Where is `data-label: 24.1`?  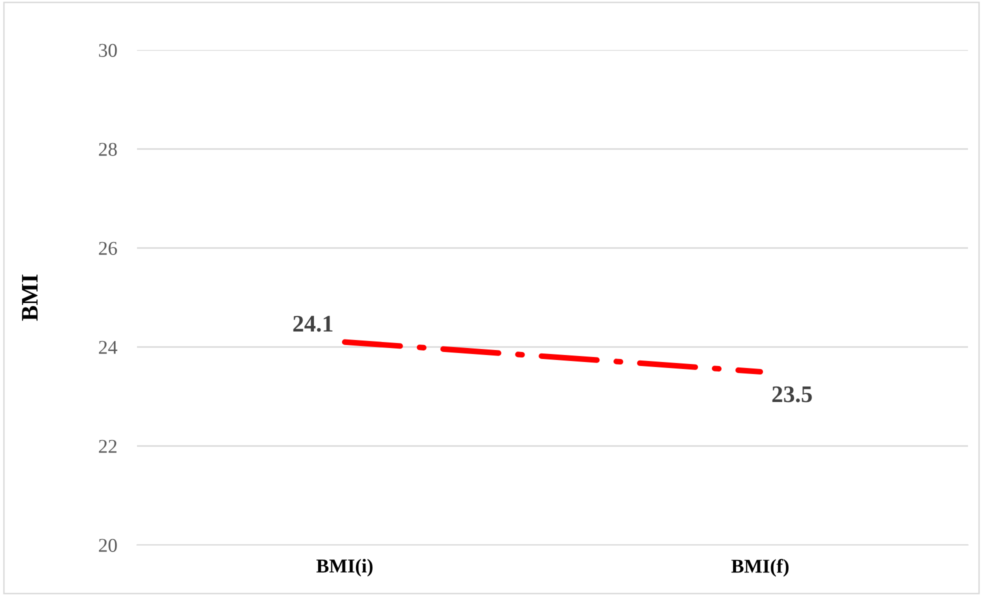 data-label: 24.1 is located at coordinates (312, 324).